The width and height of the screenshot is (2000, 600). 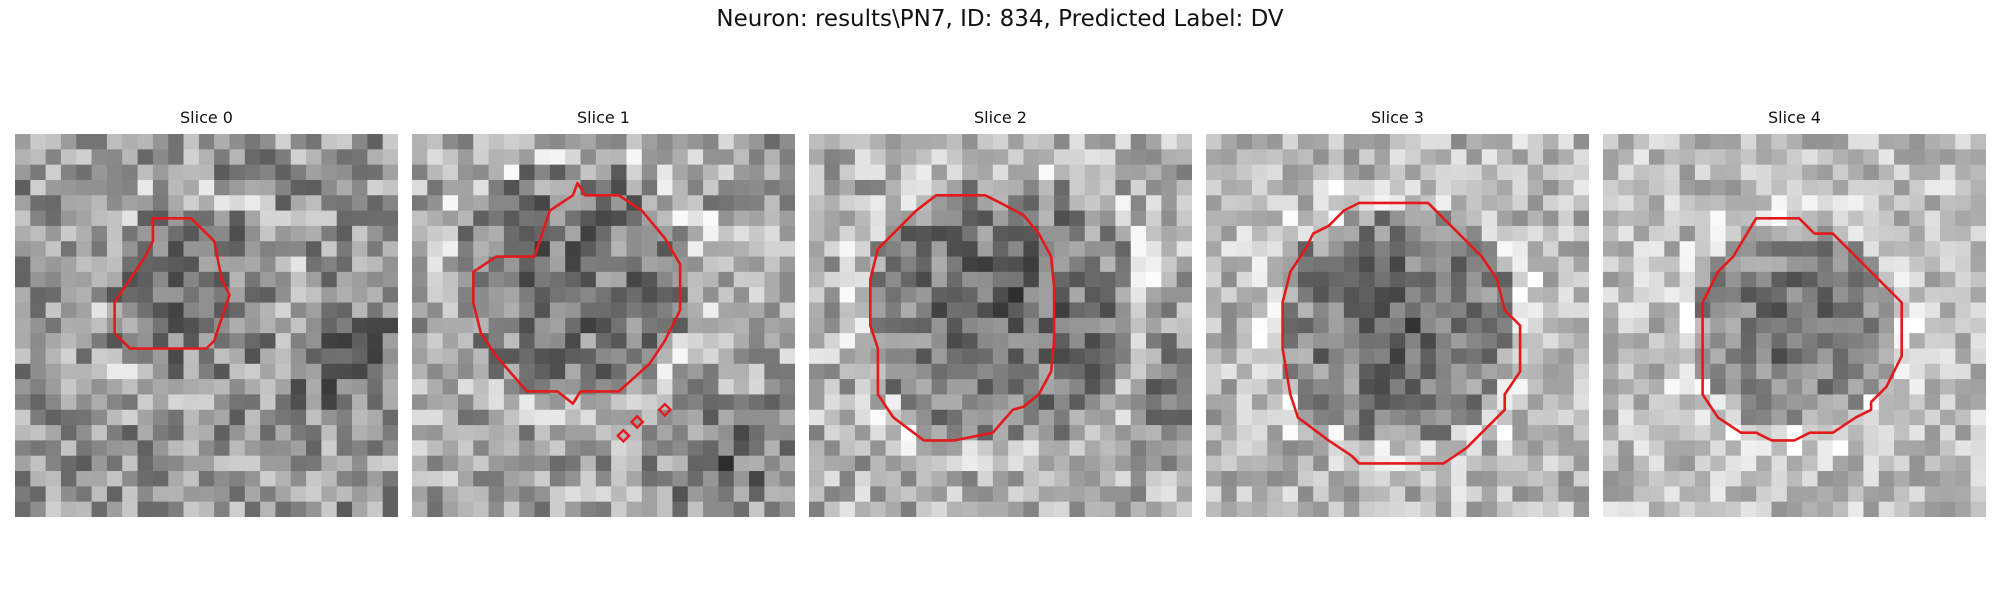 What do you see at coordinates (1000, 117) in the screenshot?
I see `slice-title: Slice 2` at bounding box center [1000, 117].